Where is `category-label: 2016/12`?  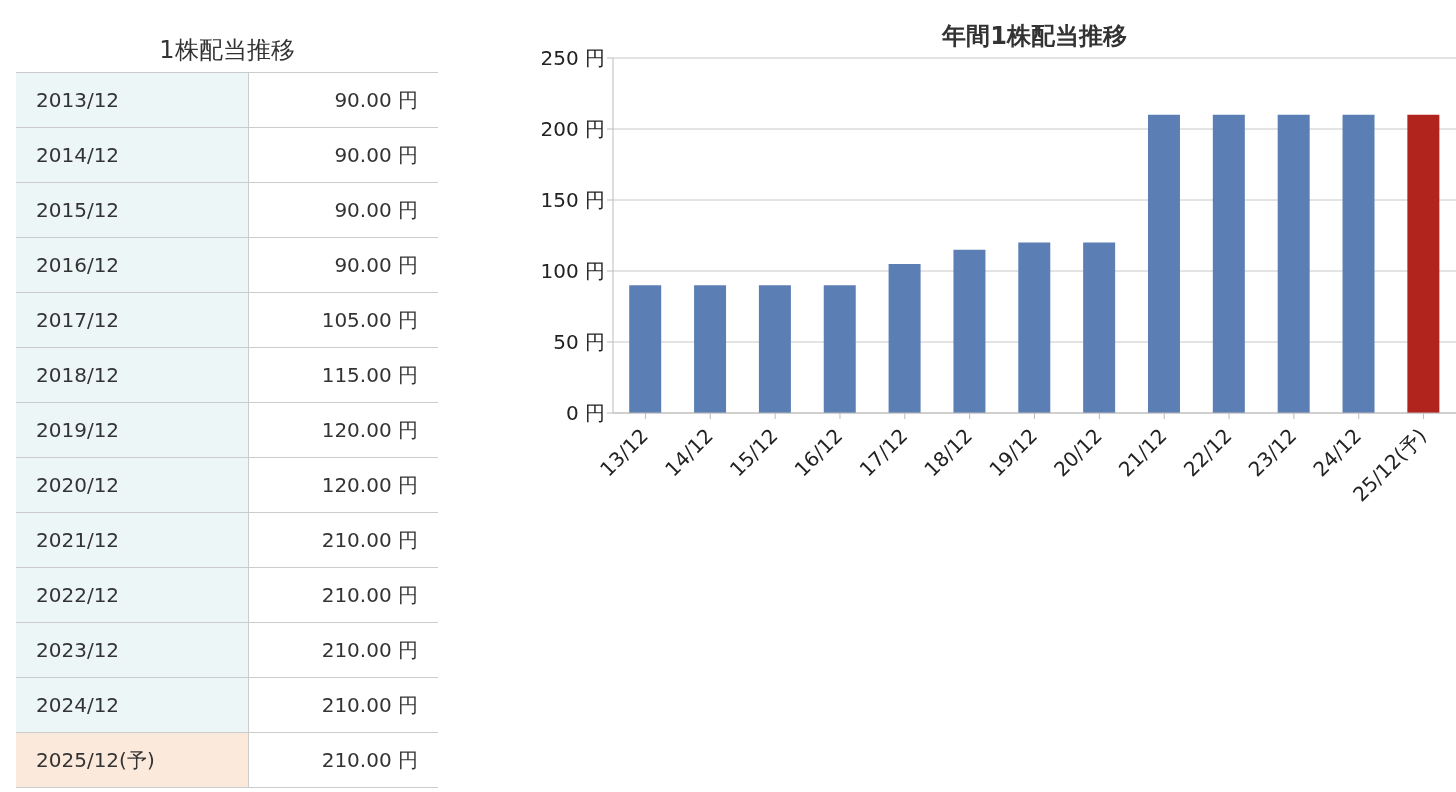
category-label: 2016/12 is located at coordinates (132, 265).